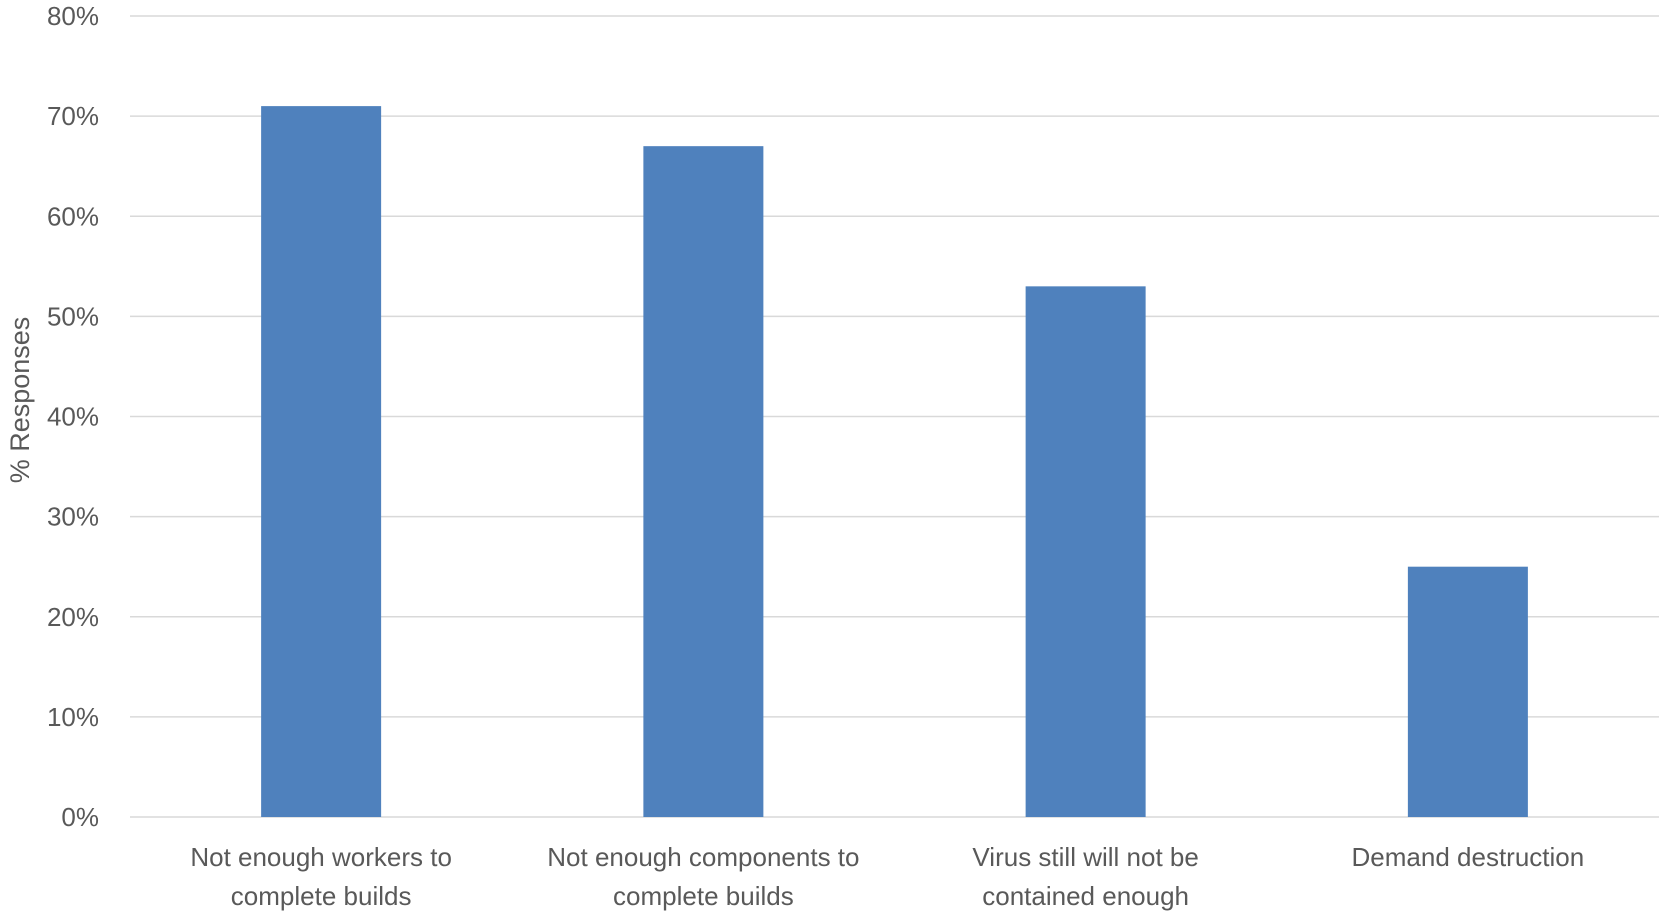  What do you see at coordinates (1085, 896) in the screenshot?
I see `x-tick-label-line: contained enough` at bounding box center [1085, 896].